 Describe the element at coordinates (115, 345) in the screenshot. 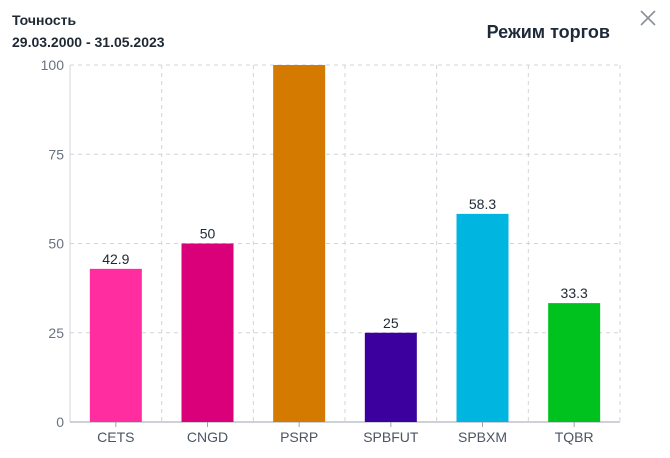

I see `bar-cets` at that location.